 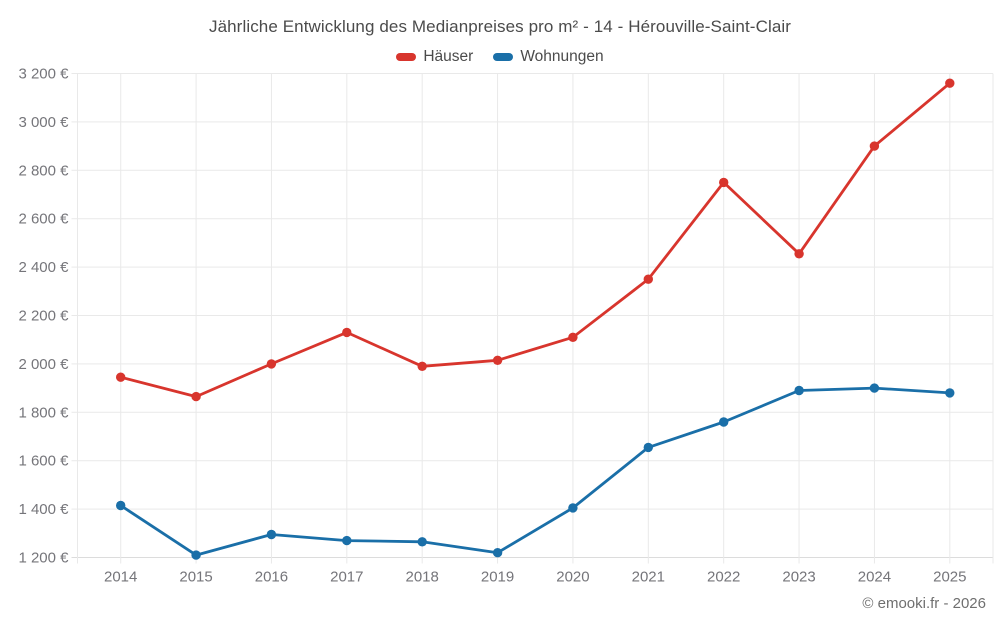 What do you see at coordinates (497, 577) in the screenshot?
I see `x-tick-label: 2019` at bounding box center [497, 577].